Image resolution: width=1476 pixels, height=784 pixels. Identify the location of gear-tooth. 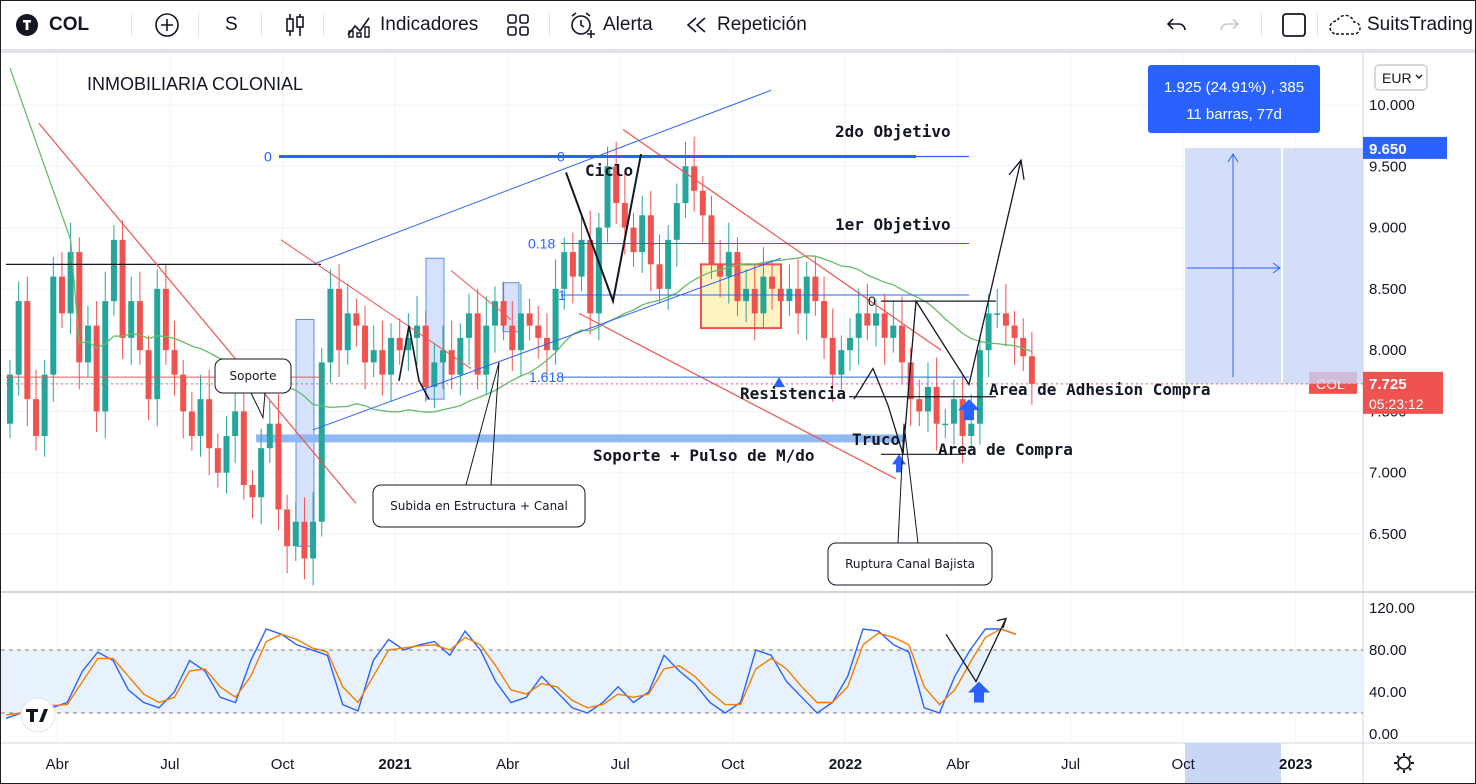
(1410, 757).